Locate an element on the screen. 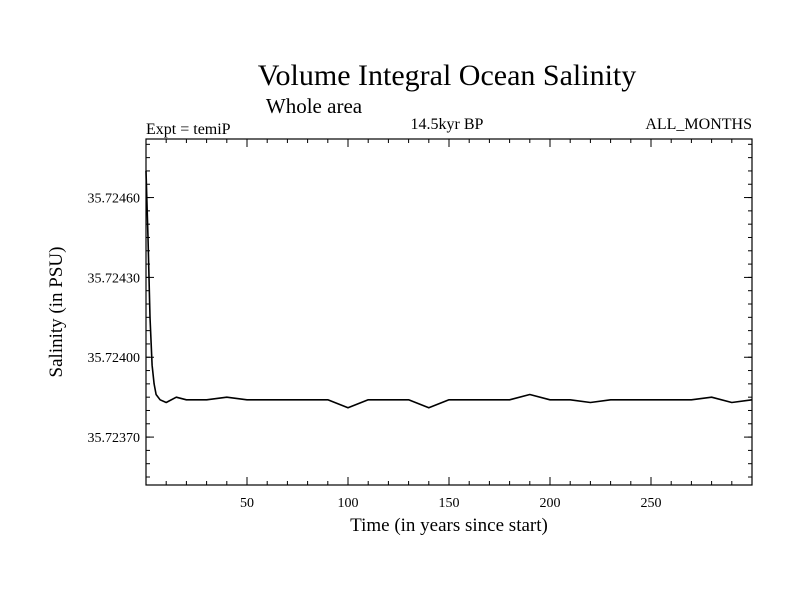  chart-subtitle: Whole area is located at coordinates (314, 106).